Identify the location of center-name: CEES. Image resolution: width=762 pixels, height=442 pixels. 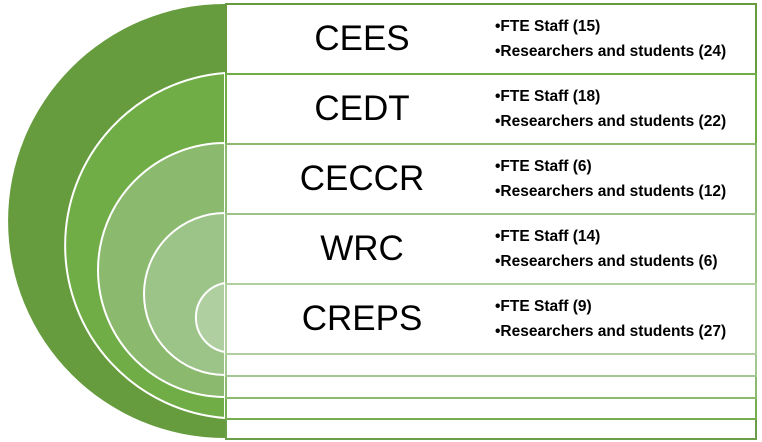
(362, 38).